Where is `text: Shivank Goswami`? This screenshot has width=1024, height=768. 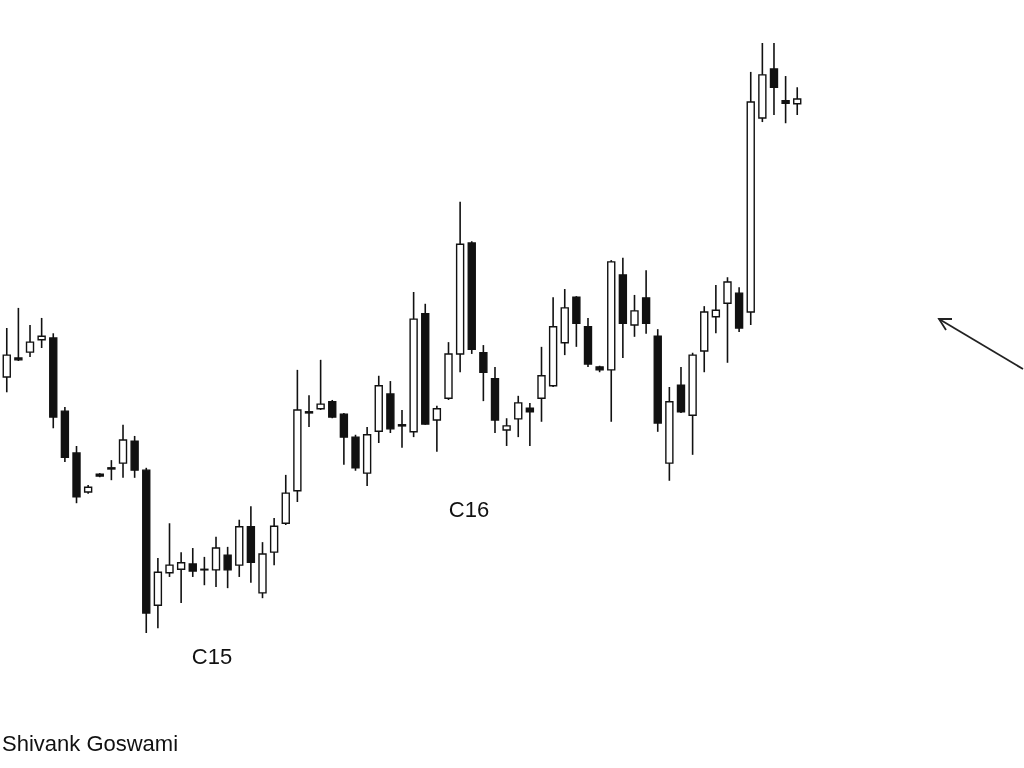
text: Shivank Goswami is located at coordinates (90, 743).